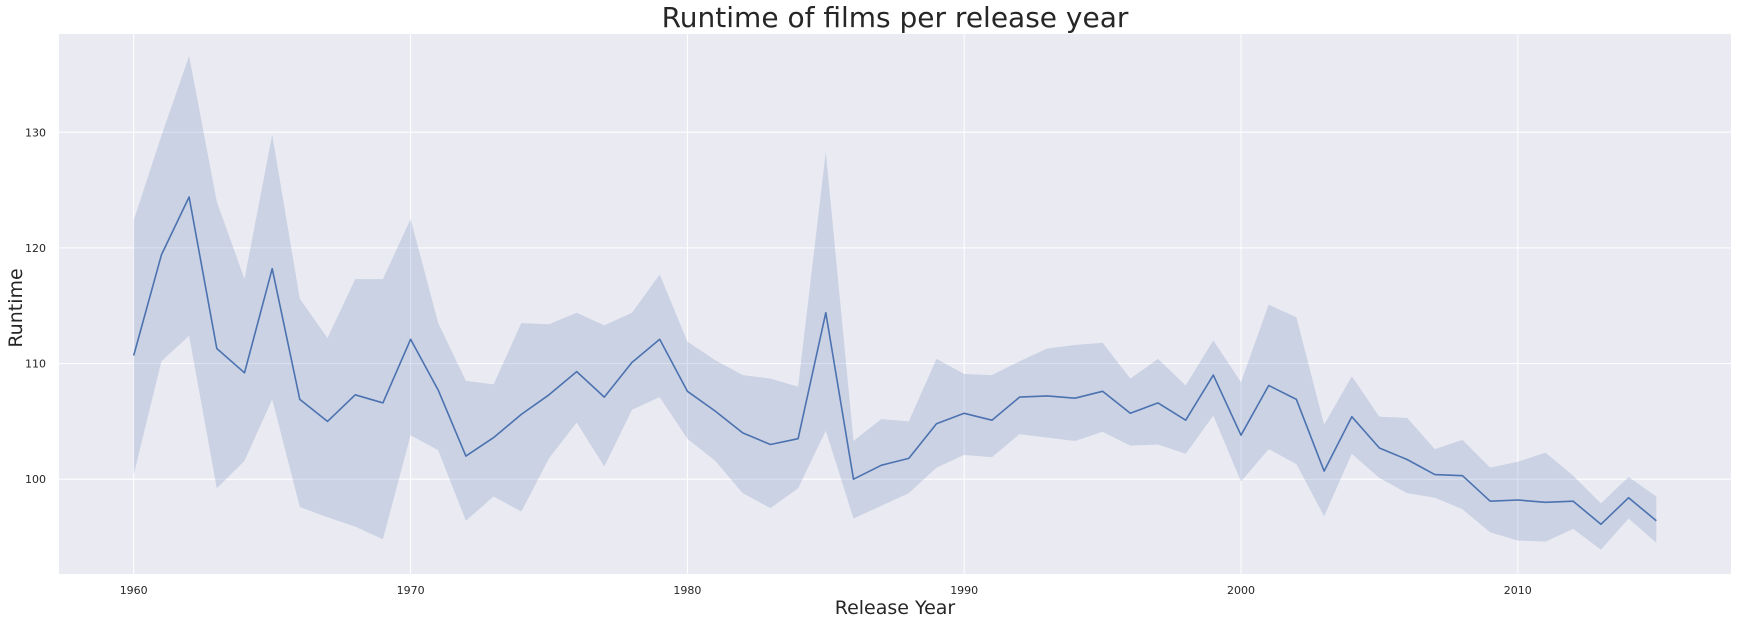 This screenshot has height=625, width=1738. I want to click on y-tick-label: 100, so click(35, 479).